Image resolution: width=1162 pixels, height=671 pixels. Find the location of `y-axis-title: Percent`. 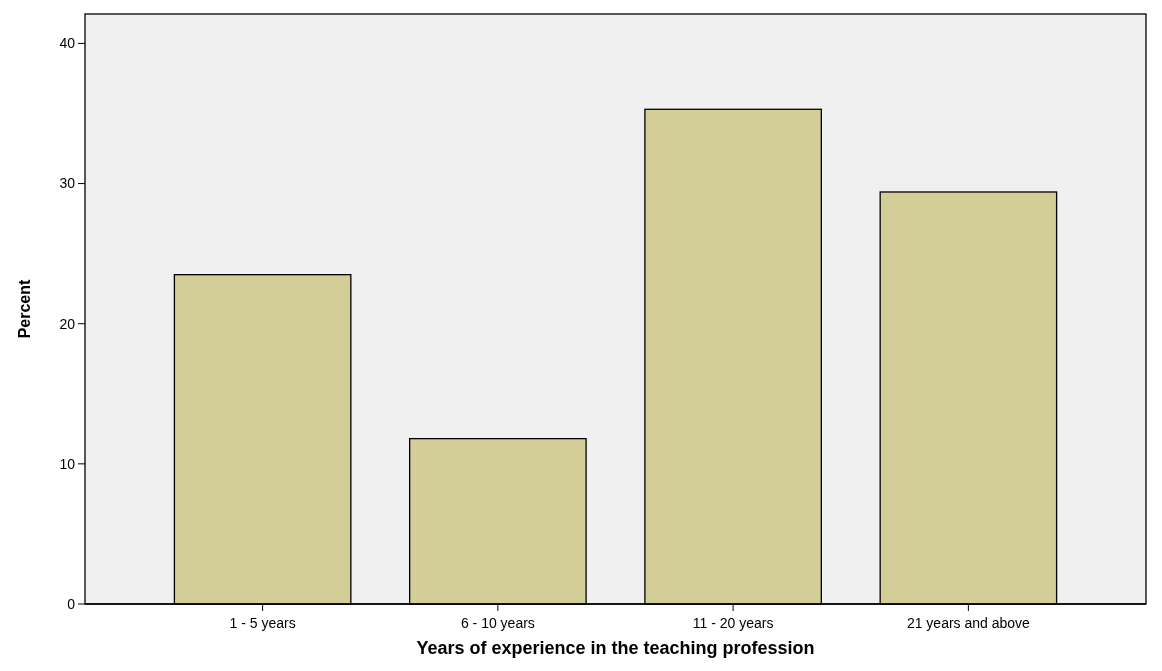

y-axis-title: Percent is located at coordinates (24, 308).